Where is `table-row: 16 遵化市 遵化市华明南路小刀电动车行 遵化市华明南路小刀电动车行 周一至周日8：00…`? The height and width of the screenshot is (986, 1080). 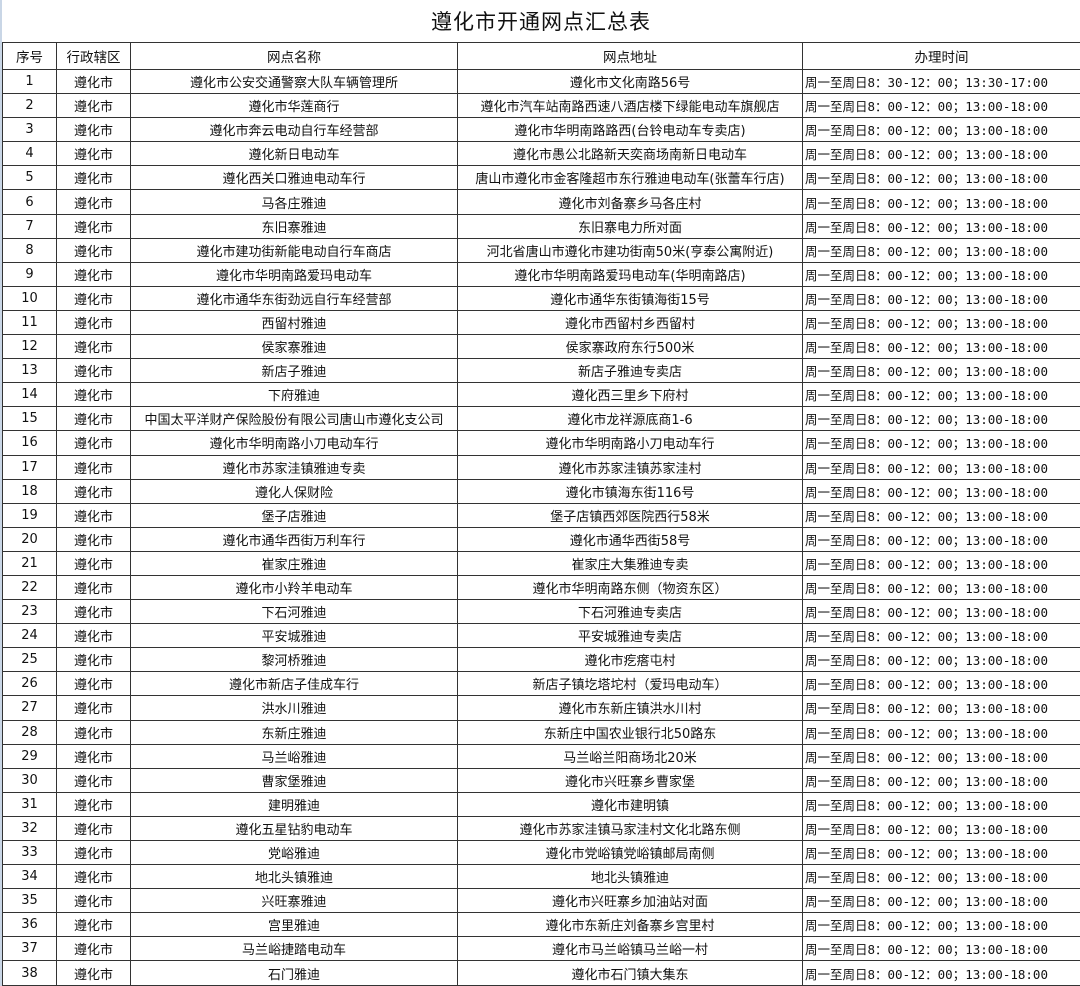
table-row: 16 遵化市 遵化市华明南路小刀电动车行 遵化市华明南路小刀电动车行 周一至周日8：00… is located at coordinates (541, 443).